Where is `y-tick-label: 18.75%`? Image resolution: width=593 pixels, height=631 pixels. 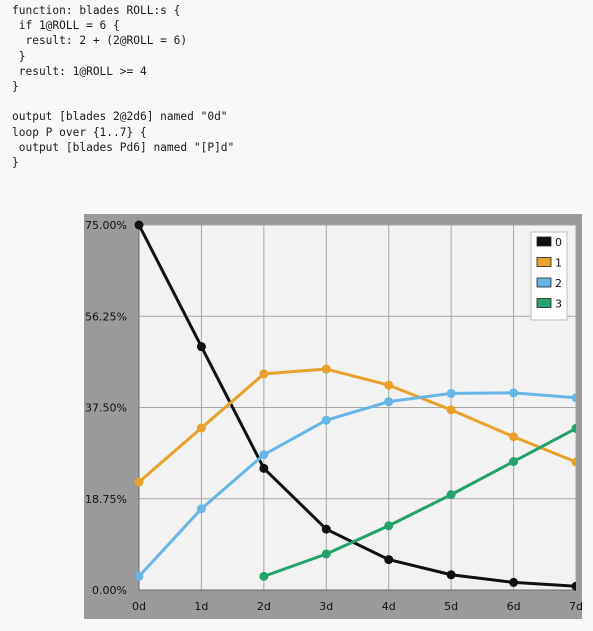
y-tick-label: 18.75% is located at coordinates (106, 499).